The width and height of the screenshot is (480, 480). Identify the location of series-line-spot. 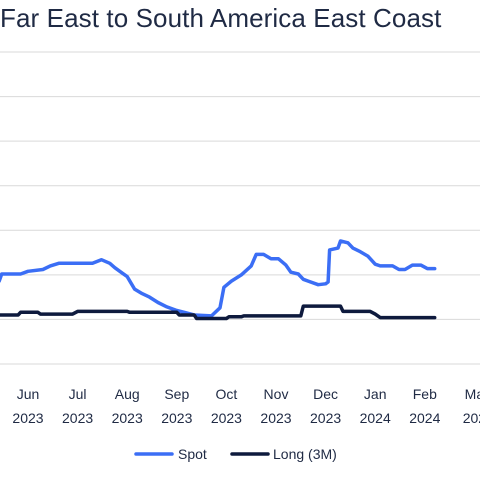
(218, 278).